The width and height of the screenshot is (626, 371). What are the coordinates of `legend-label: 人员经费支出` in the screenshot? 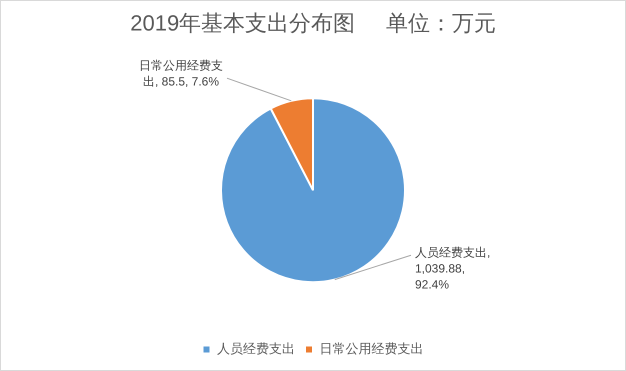 It's located at (256, 348).